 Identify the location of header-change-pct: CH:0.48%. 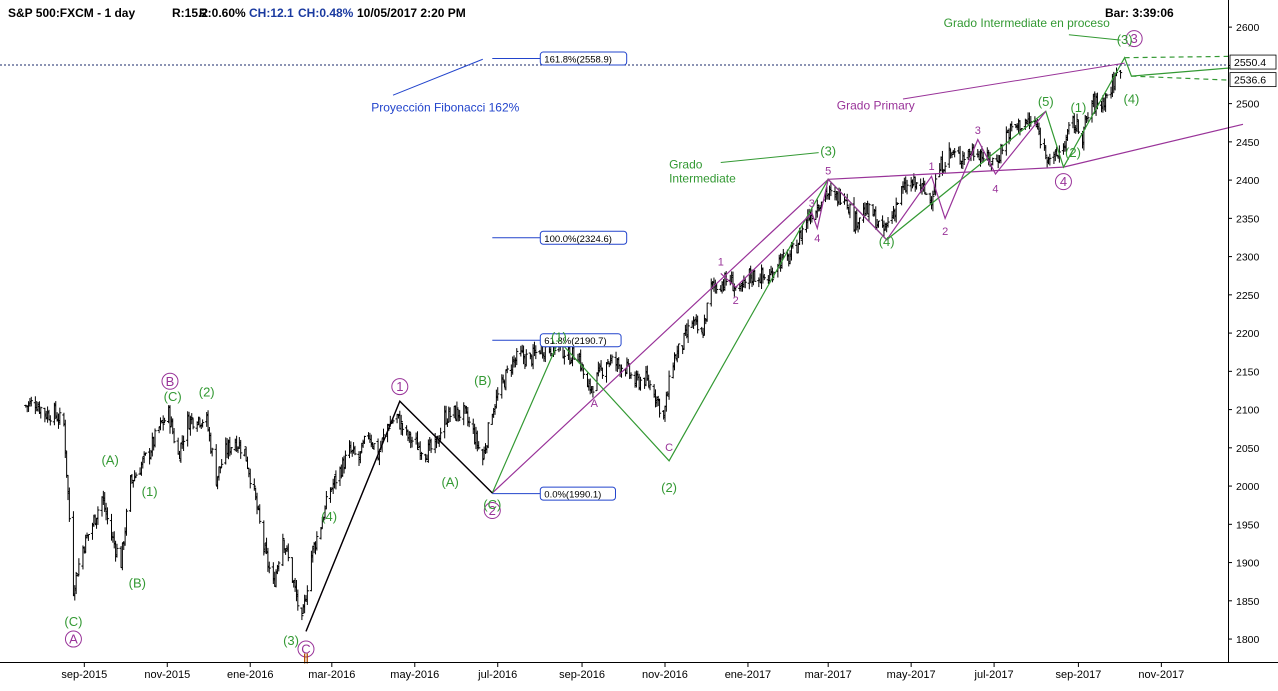
(326, 13).